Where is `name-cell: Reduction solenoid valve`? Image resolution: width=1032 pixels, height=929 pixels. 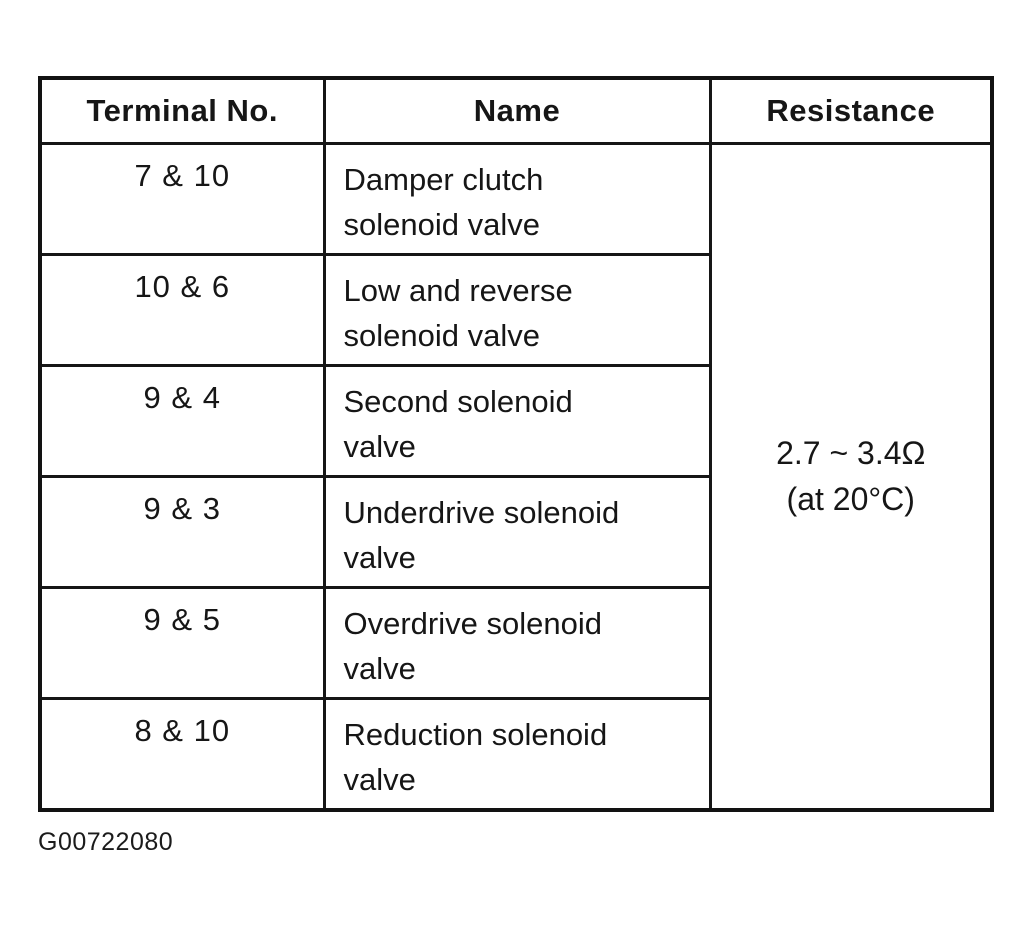
name-cell: Reduction solenoid valve is located at coordinates (517, 754).